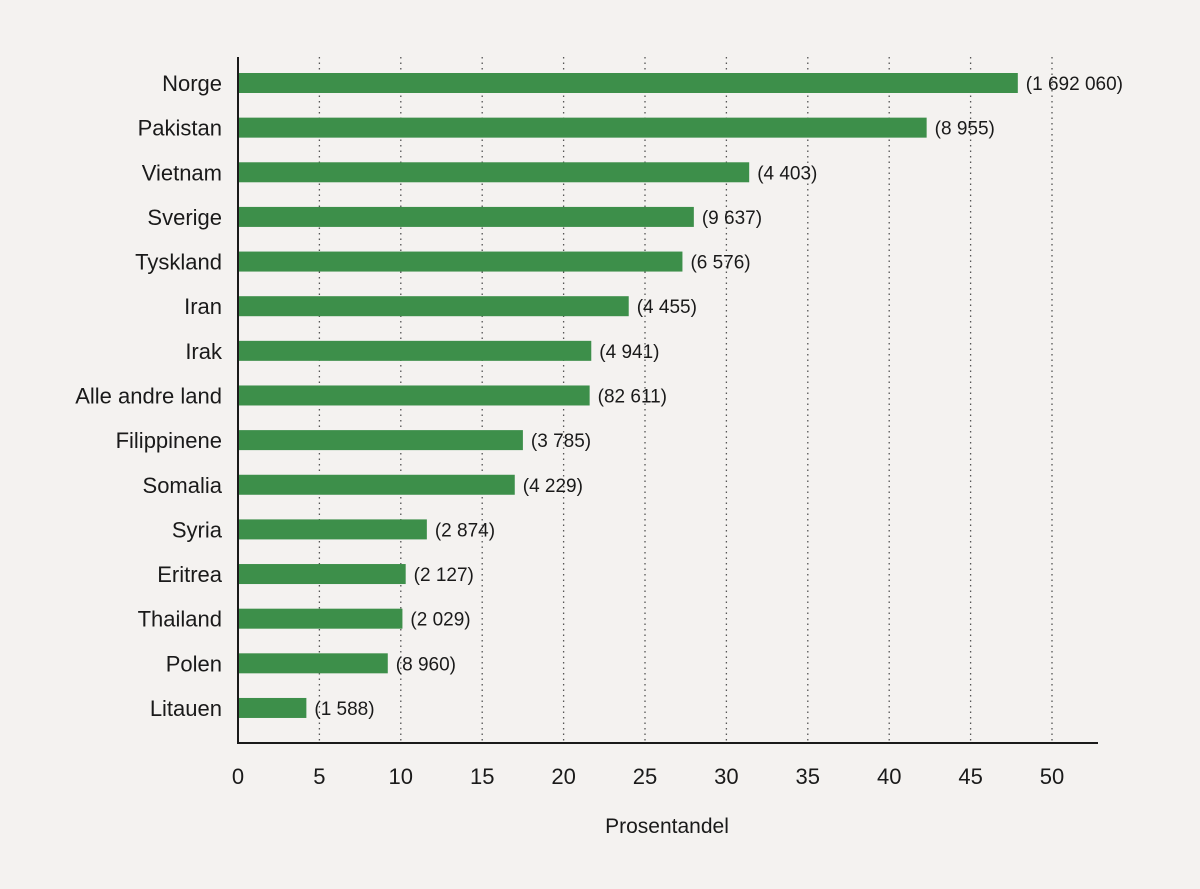 Image resolution: width=1200 pixels, height=889 pixels. I want to click on data-label-9: (4 229), so click(553, 486).